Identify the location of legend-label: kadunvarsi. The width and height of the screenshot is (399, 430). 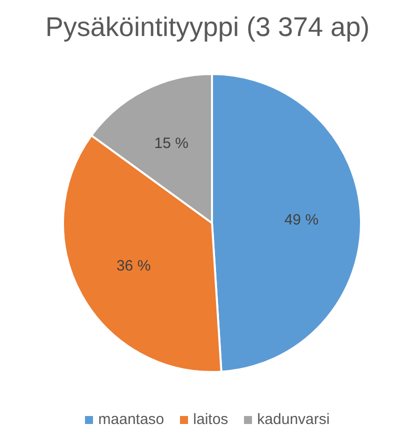
(293, 419).